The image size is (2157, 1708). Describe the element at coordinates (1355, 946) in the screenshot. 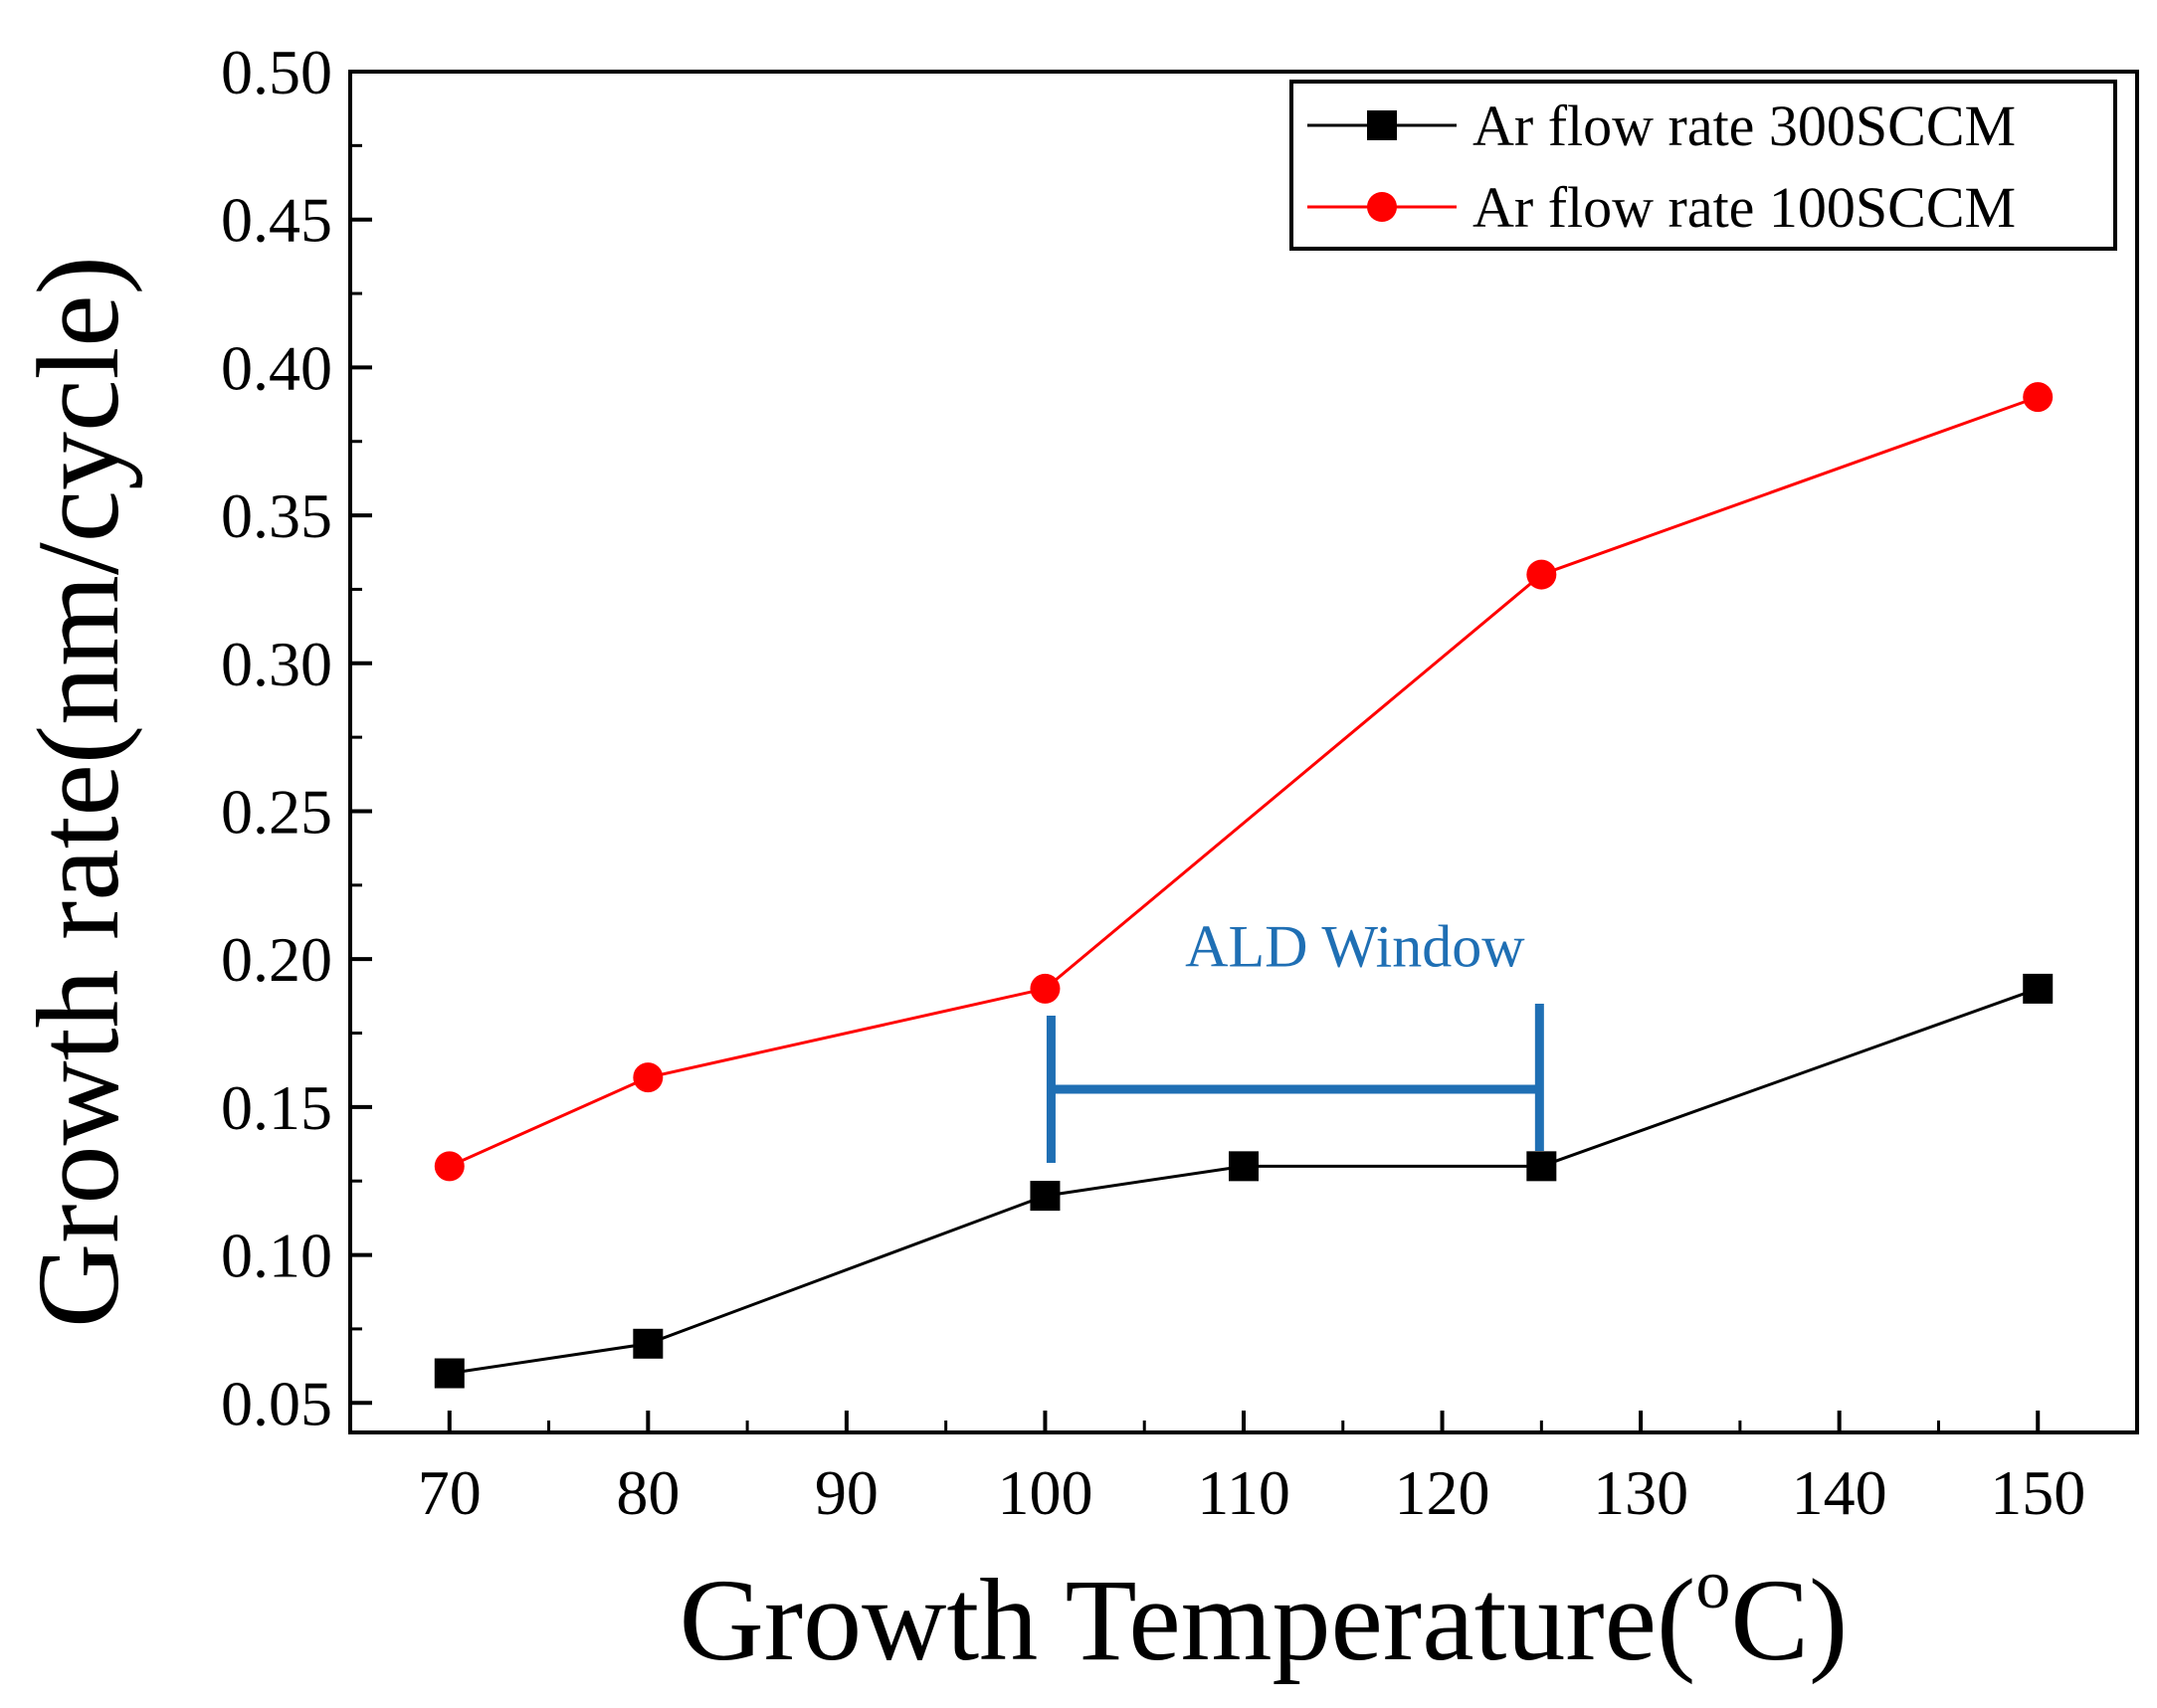

I see `ald-window-label: ALD Window` at that location.